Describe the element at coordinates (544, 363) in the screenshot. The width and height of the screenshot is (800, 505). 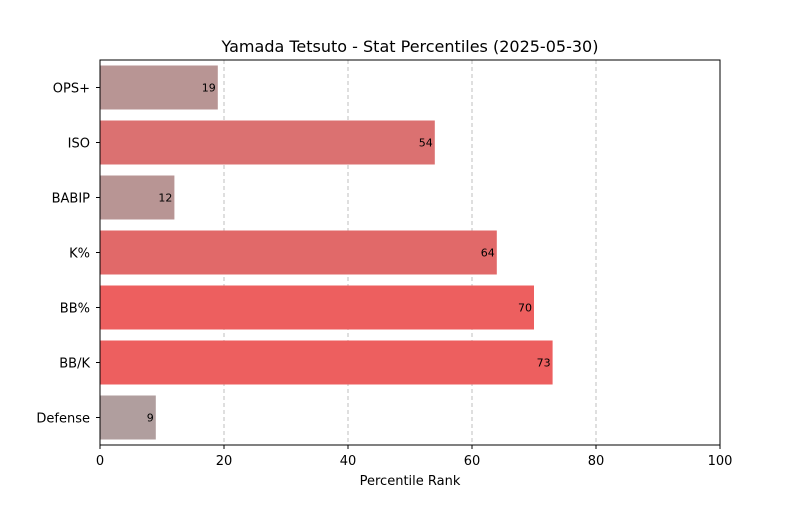
I see `bar-value-label: 73` at that location.